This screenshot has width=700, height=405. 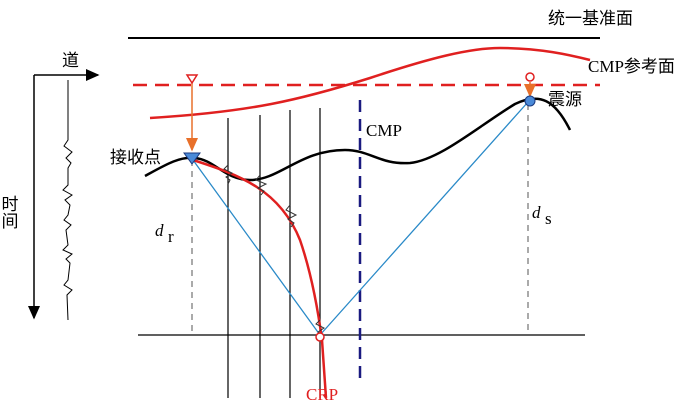 What do you see at coordinates (320, 337) in the screenshot?
I see `crp-marker` at bounding box center [320, 337].